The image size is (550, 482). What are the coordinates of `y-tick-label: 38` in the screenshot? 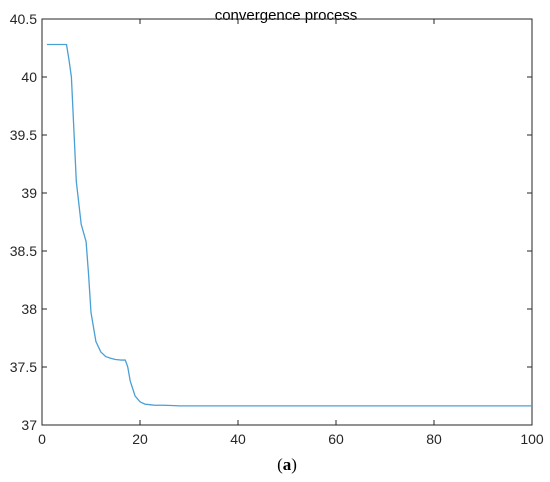 It's located at (29, 309).